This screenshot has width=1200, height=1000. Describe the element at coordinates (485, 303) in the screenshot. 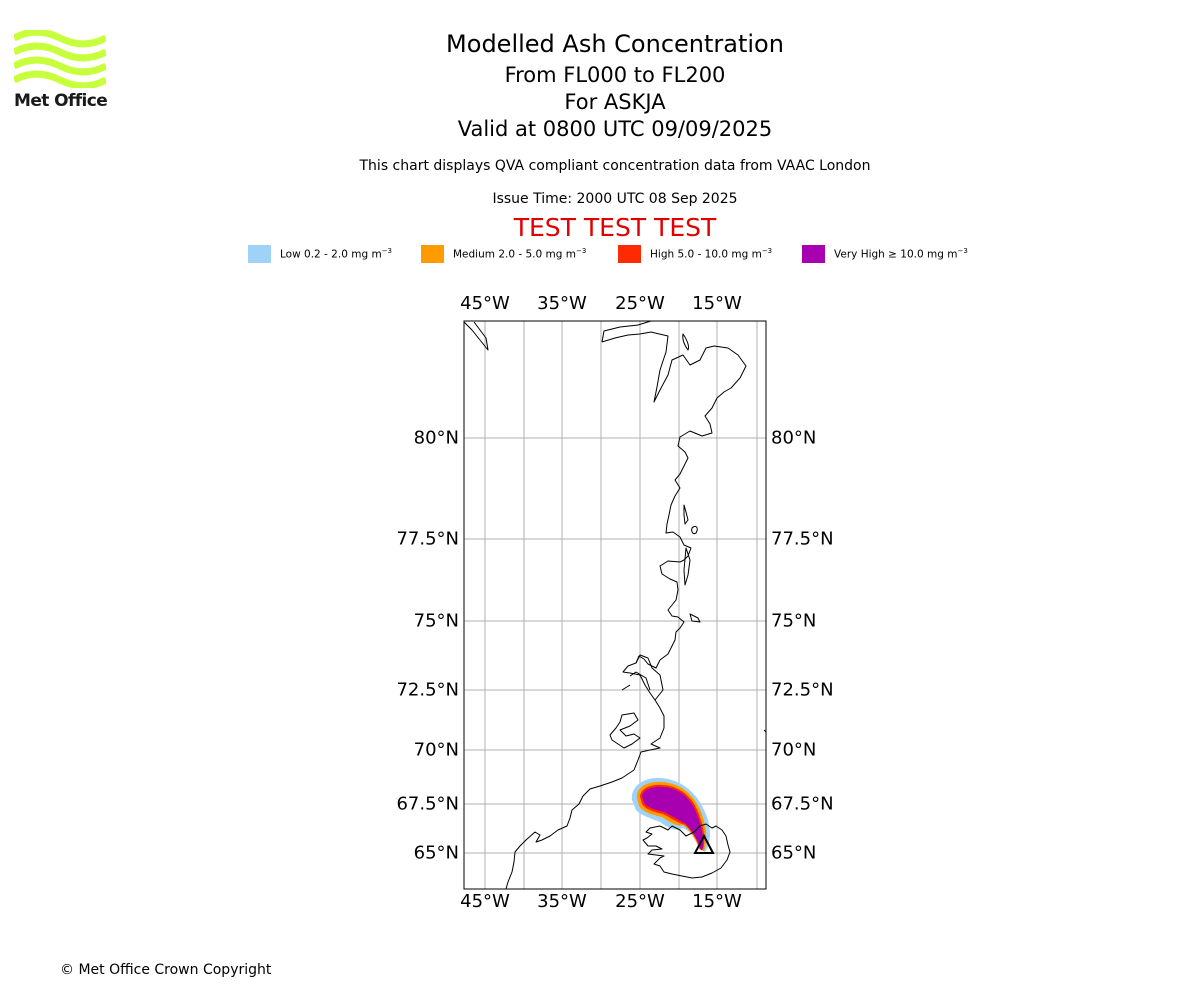

I see `lon-tick-top-45w: 45°W` at that location.